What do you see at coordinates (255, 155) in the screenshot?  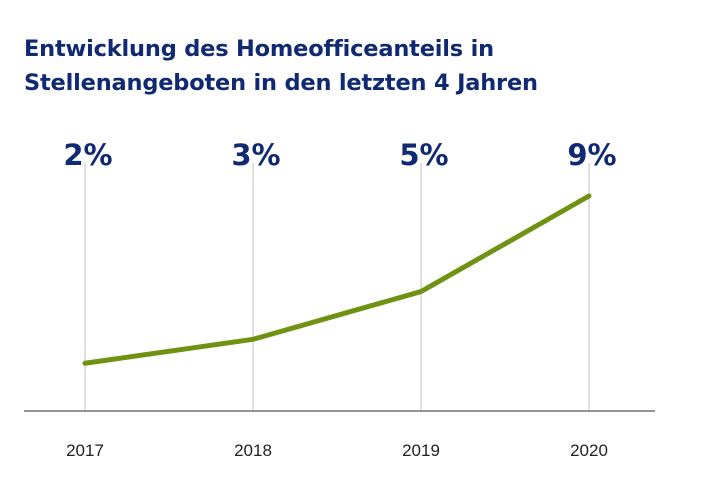 I see `data-label-2018: 3%` at bounding box center [255, 155].